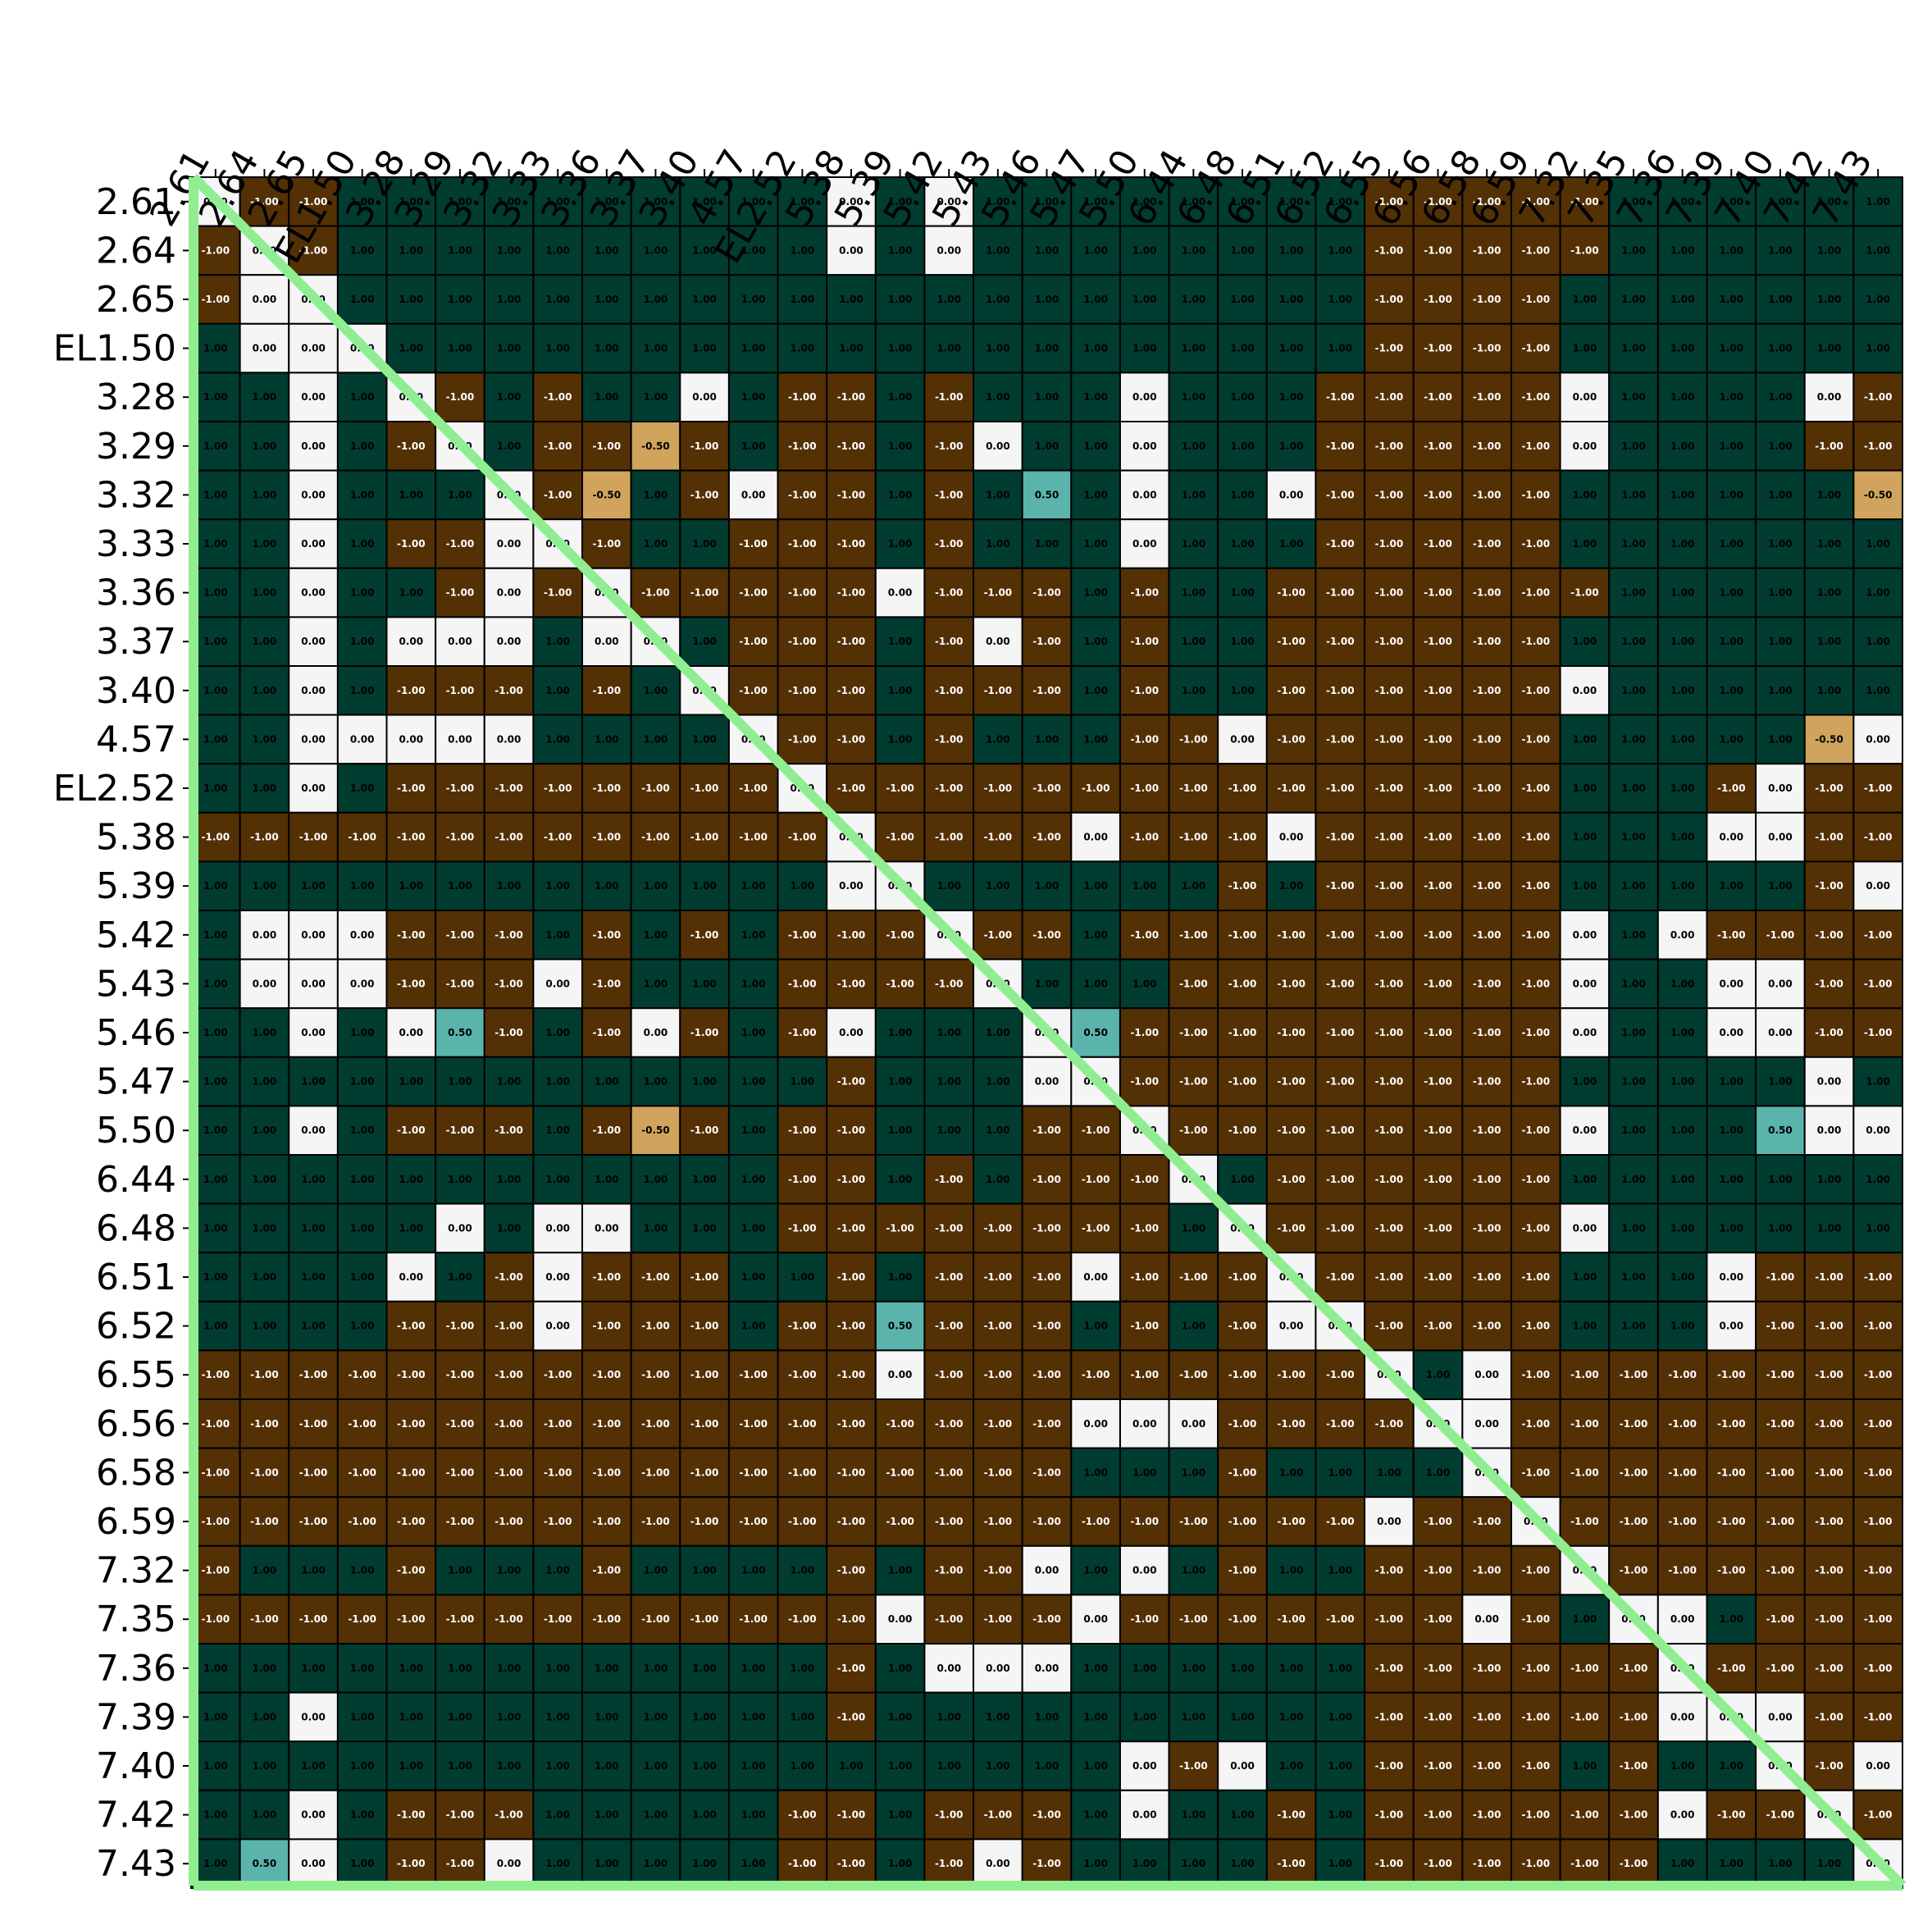 The width and height of the screenshot is (1932, 1916). What do you see at coordinates (1878, 494) in the screenshot?
I see `cell-value-label: -0.50` at bounding box center [1878, 494].